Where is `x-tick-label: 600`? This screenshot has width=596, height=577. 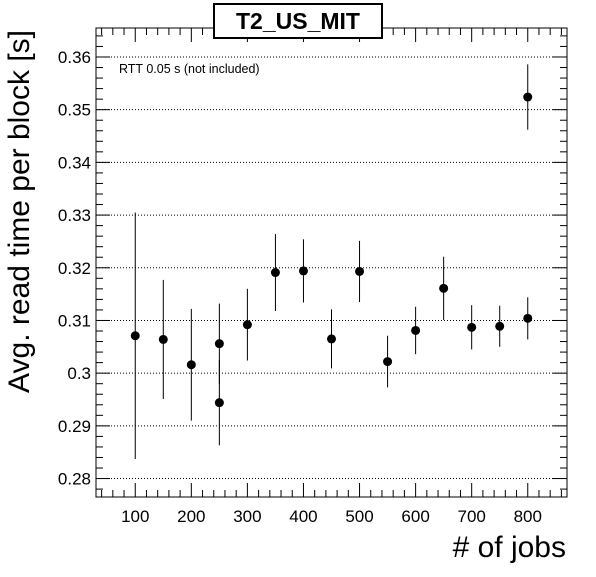 x-tick-label: 600 is located at coordinates (415, 516).